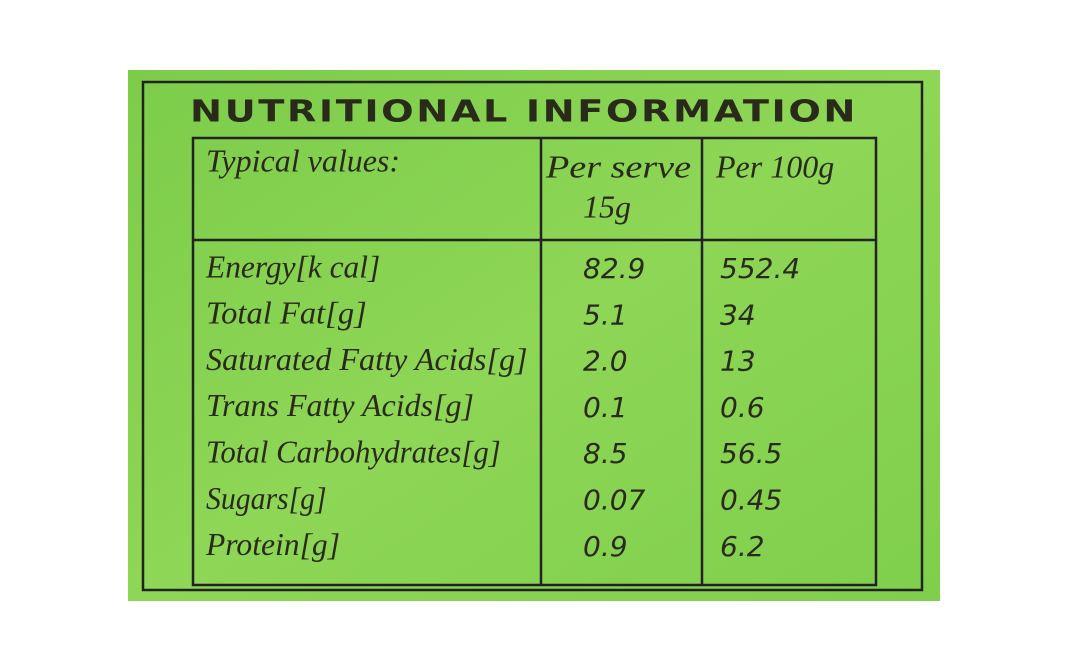 This screenshot has height=671, width=1068. I want to click on row-label: Protein[g], so click(272, 544).